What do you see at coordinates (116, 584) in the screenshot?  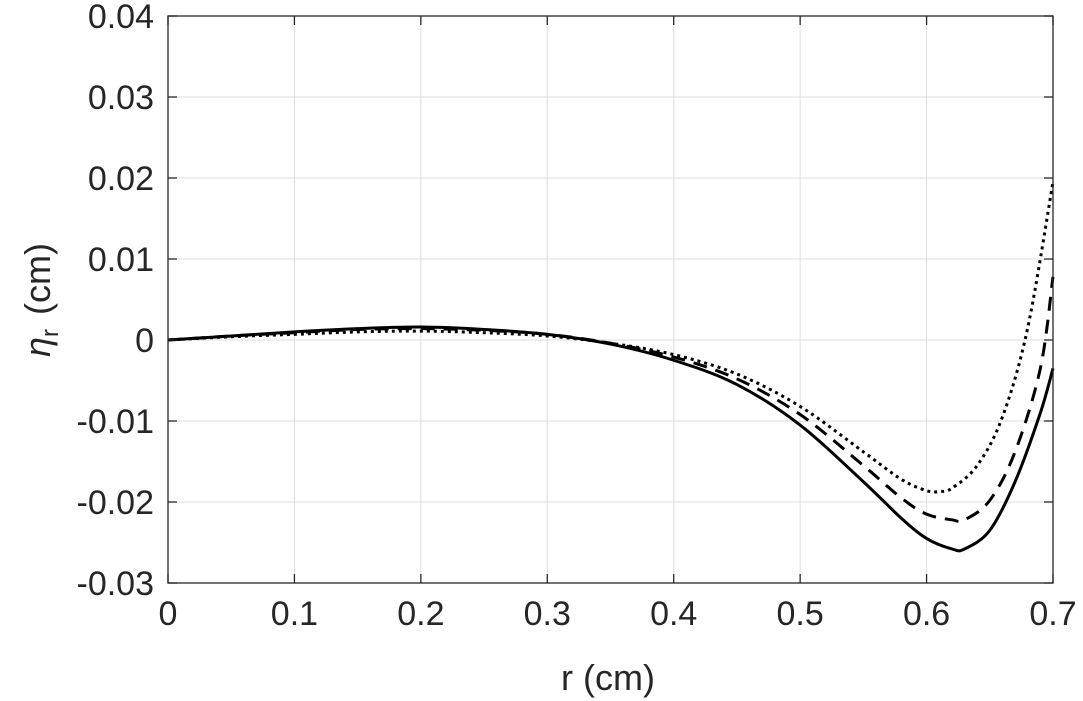 I see `y-tick-label: -0.03` at bounding box center [116, 584].